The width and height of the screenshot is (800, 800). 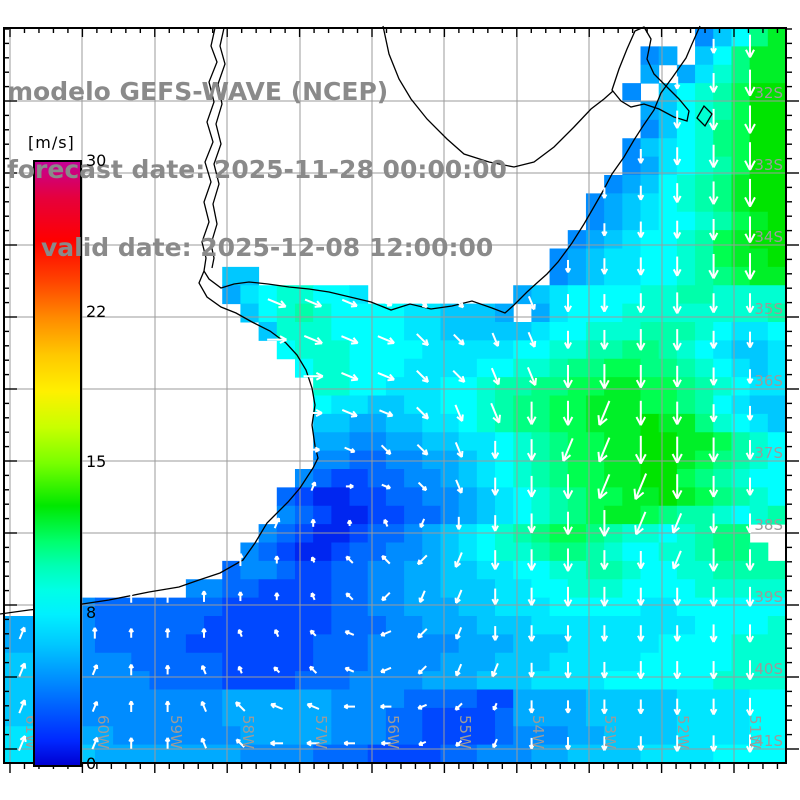 I want to click on valid-date: valid date: 2025-12-08 12:00:00, so click(x=267, y=247).